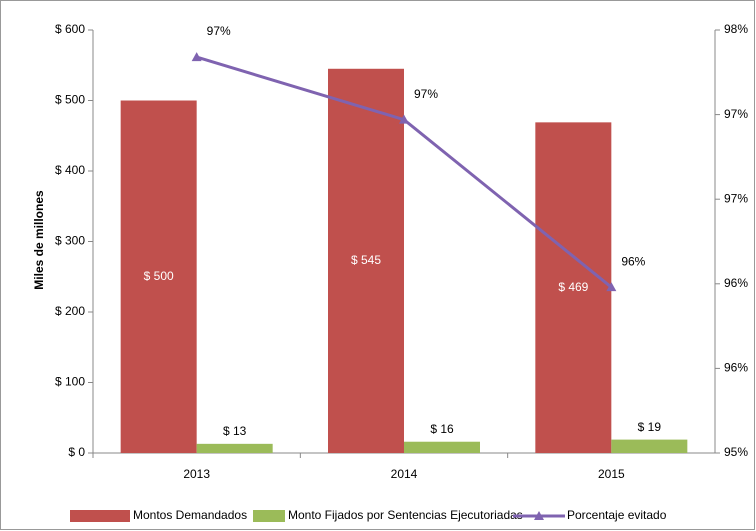  What do you see at coordinates (70, 100) in the screenshot?
I see `y-tick-label: $ 500` at bounding box center [70, 100].